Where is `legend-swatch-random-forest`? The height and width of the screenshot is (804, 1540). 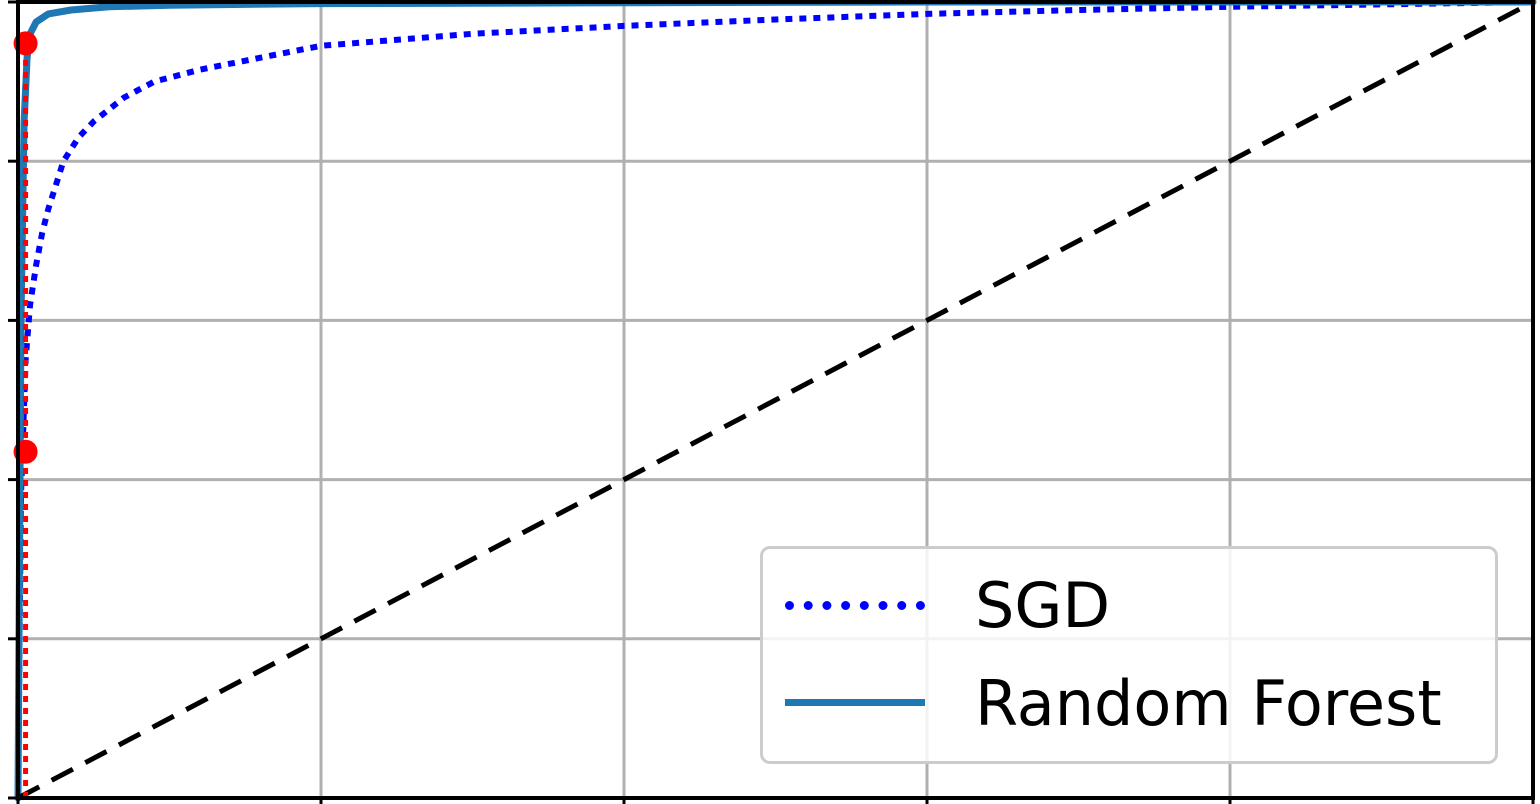
legend-swatch-random-forest is located at coordinates (855, 702).